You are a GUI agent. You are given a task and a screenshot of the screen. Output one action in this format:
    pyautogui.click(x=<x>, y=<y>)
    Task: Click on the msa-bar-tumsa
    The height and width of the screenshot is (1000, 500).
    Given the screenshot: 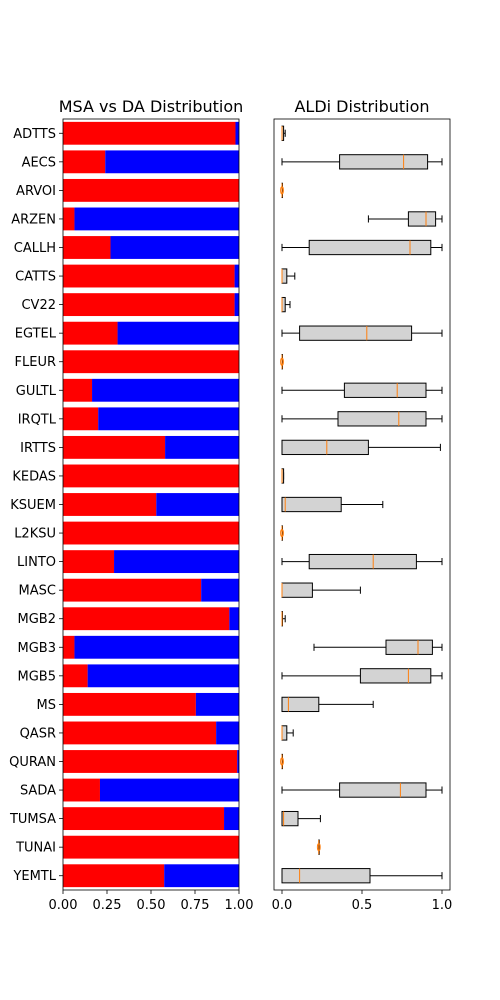 What is the action you would take?
    pyautogui.click(x=144, y=819)
    